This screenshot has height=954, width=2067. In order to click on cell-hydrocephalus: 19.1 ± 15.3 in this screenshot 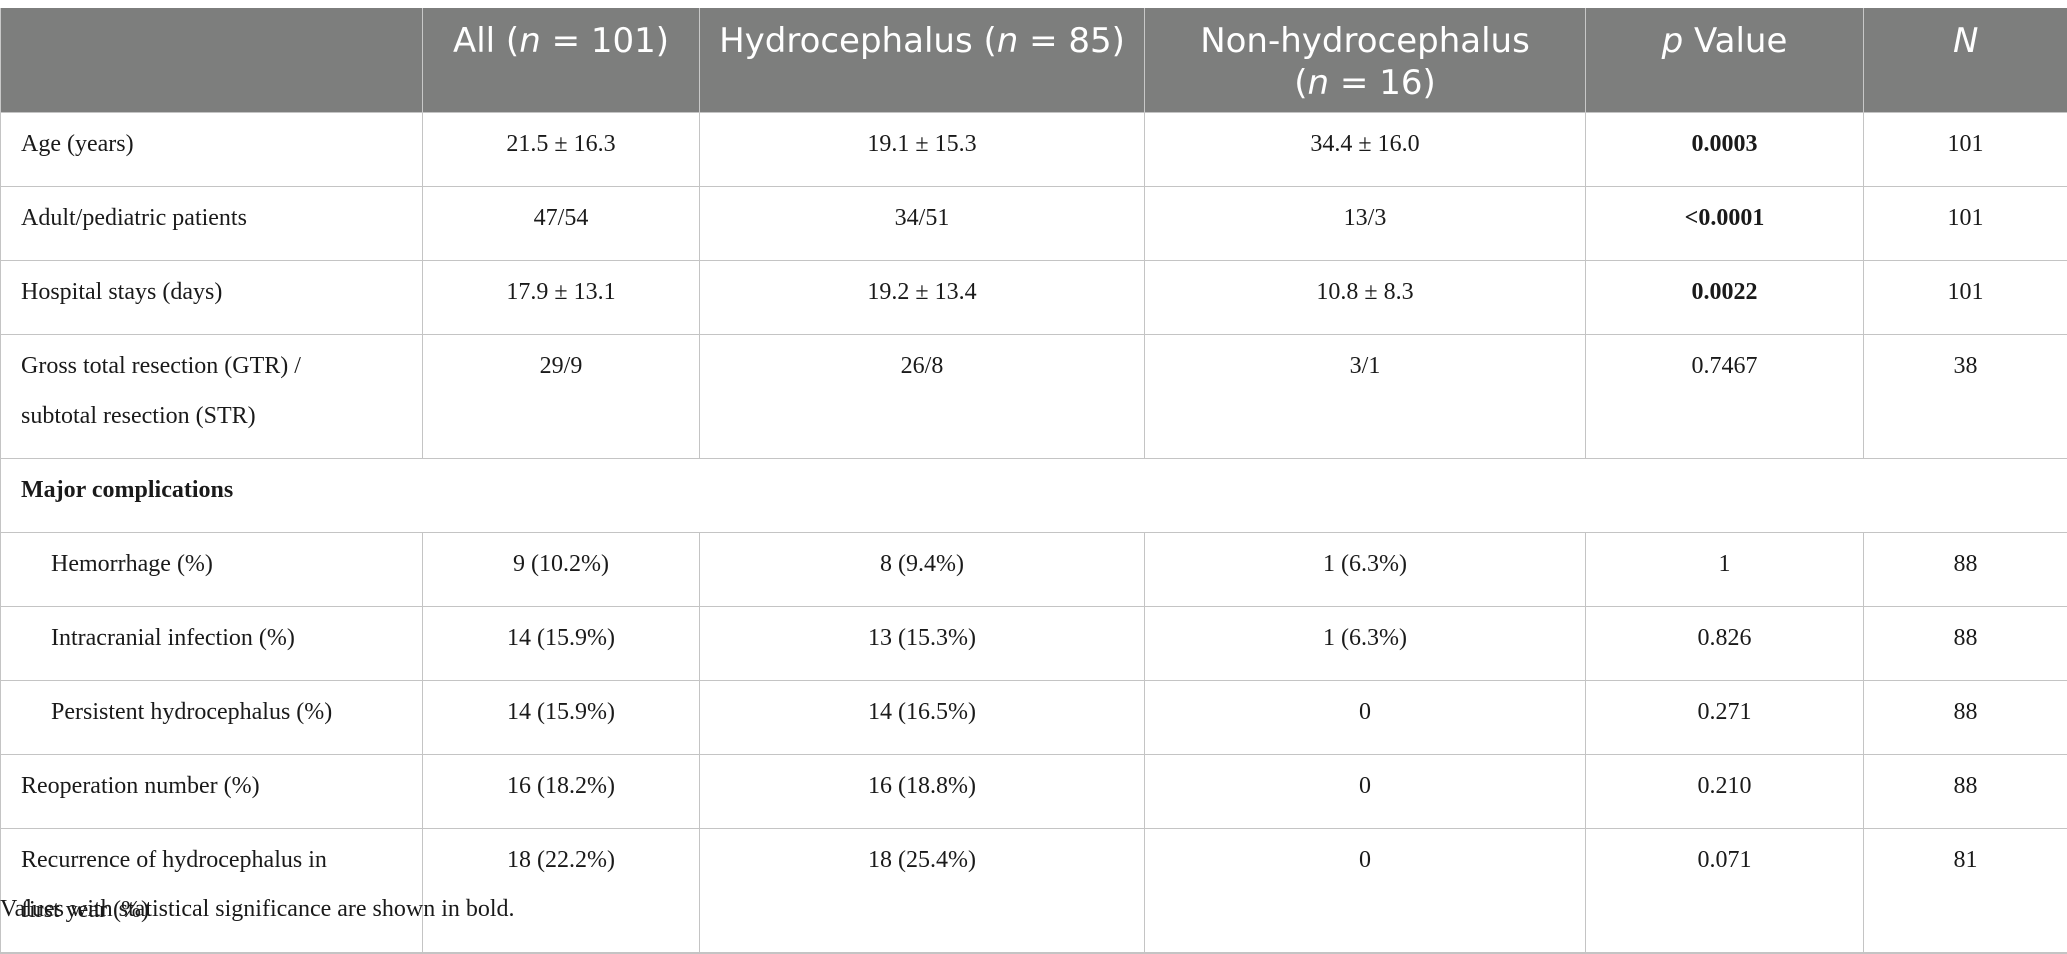, I will do `click(922, 150)`.